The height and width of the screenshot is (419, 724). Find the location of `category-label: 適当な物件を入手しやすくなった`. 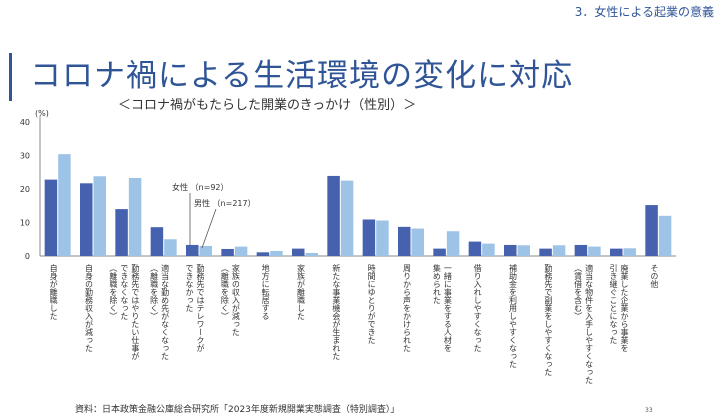

category-label: 適当な物件を入手しやすくなった is located at coordinates (589, 323).